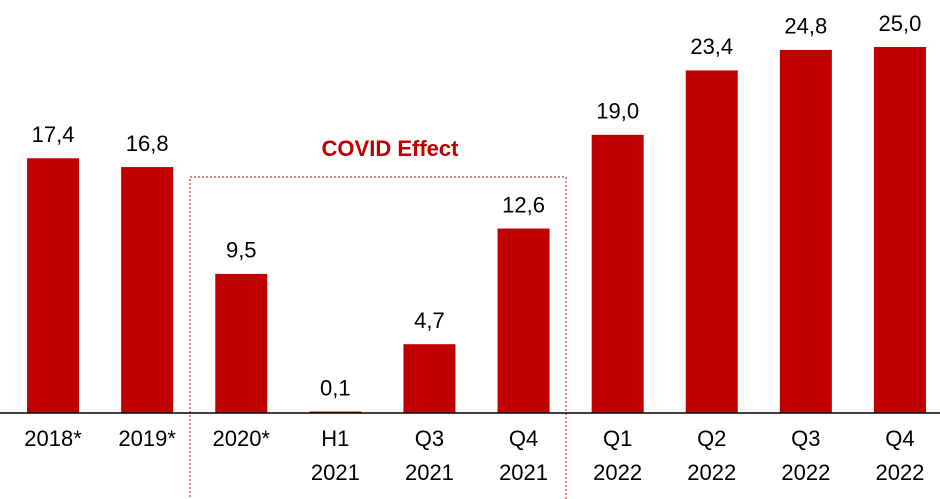  What do you see at coordinates (617, 455) in the screenshot?
I see `x-tick-label: Q1 2022` at bounding box center [617, 455].